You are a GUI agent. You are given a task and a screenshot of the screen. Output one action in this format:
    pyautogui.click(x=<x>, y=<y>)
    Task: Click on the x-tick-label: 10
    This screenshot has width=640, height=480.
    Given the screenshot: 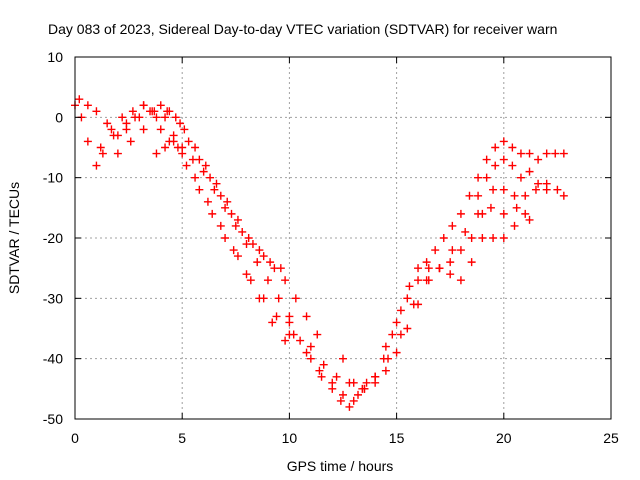 What is the action you would take?
    pyautogui.click(x=290, y=438)
    